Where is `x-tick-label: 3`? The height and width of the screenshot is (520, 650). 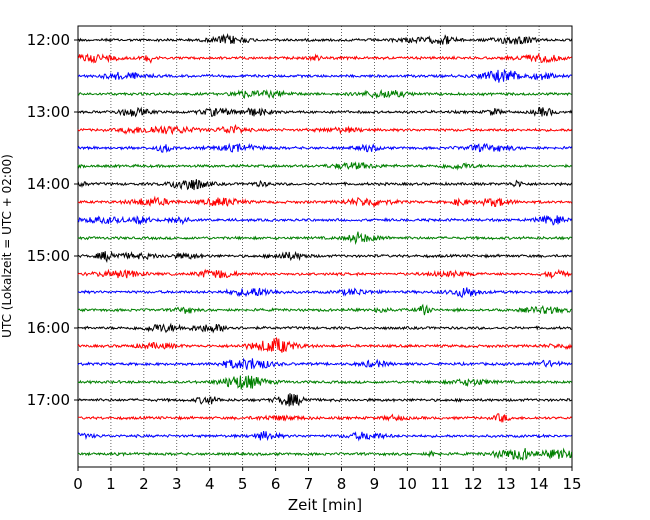
x-tick-label: 3 is located at coordinates (177, 484).